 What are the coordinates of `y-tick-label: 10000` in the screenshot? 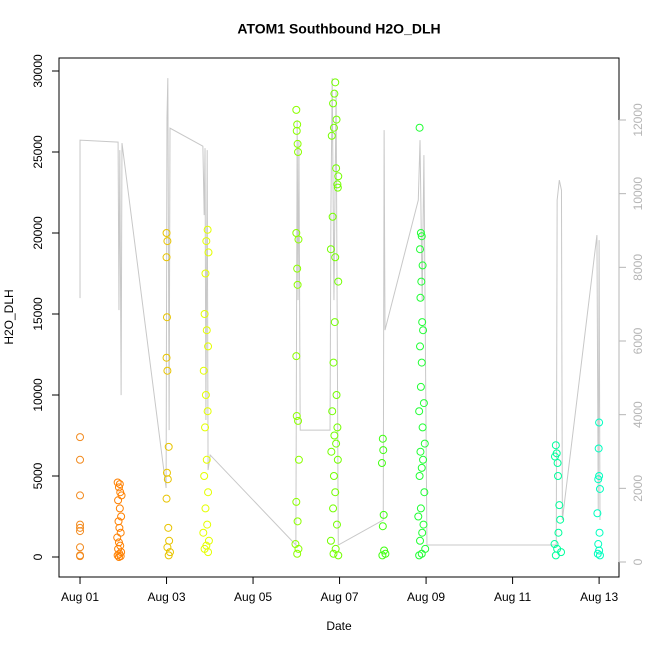 It's located at (38, 395).